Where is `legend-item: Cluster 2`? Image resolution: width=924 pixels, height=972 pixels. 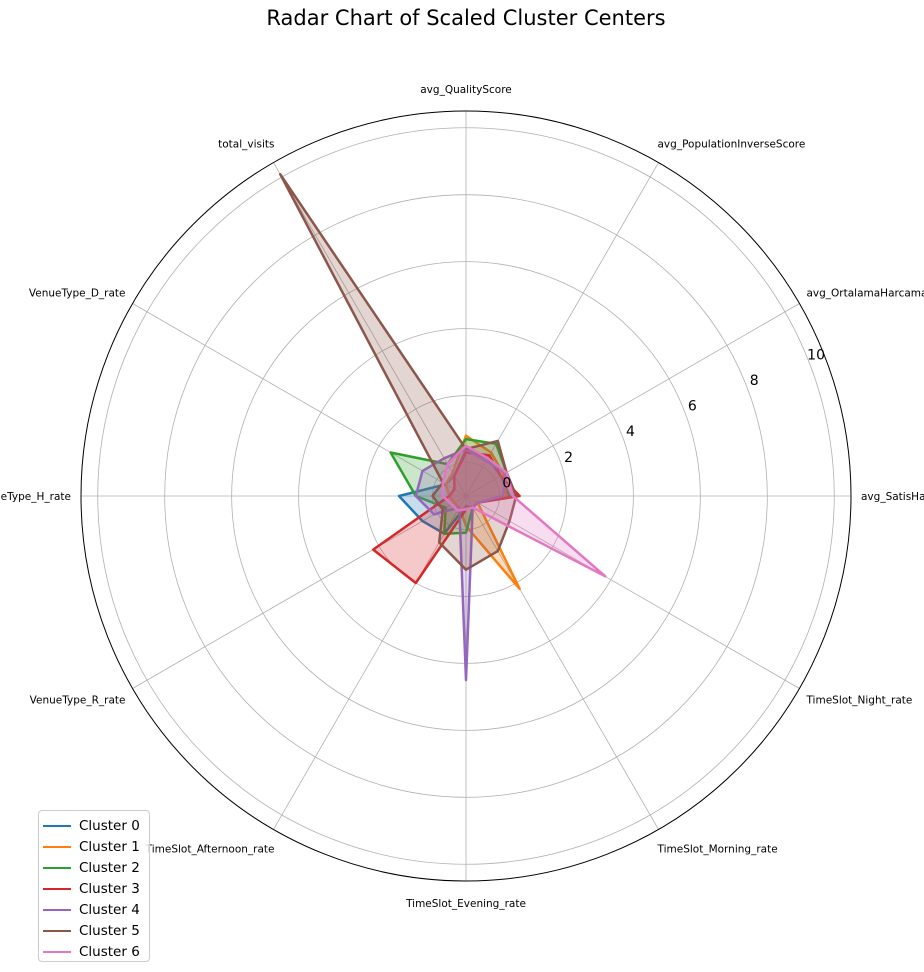
legend-item: Cluster 2 is located at coordinates (94, 867).